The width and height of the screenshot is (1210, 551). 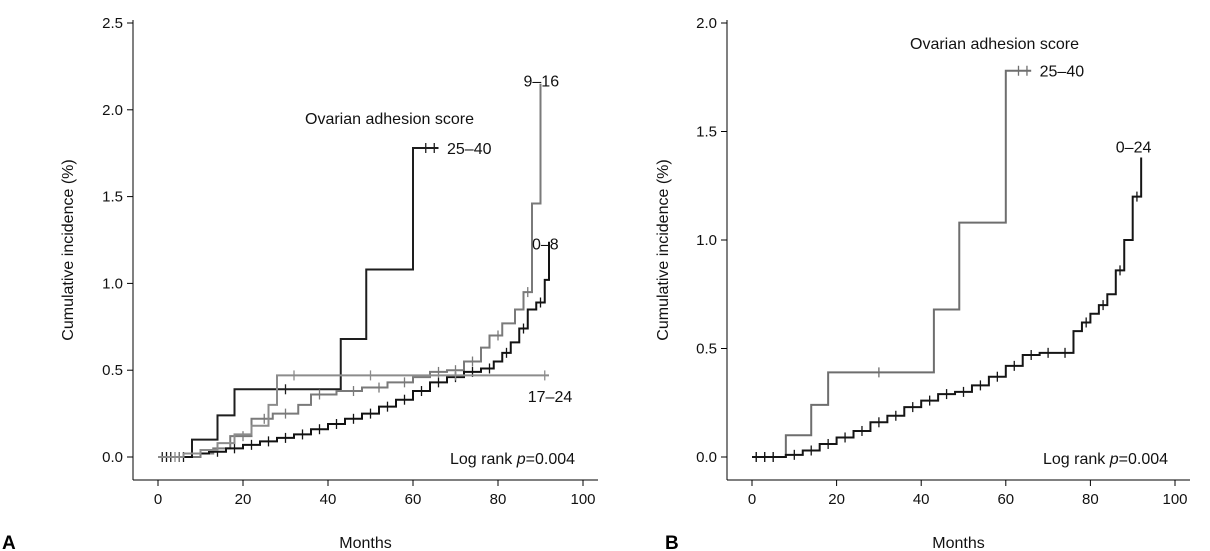 What do you see at coordinates (550, 397) in the screenshot?
I see `series-label: 17–24` at bounding box center [550, 397].